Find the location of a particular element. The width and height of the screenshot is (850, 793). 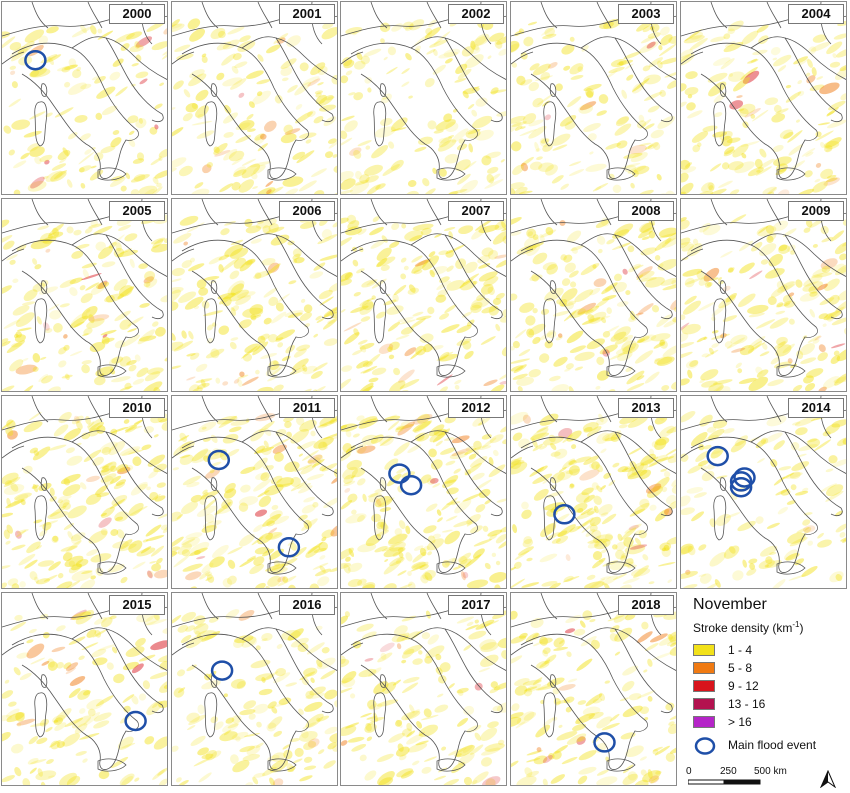

legend-subtitle-close: ) is located at coordinates (801, 628).